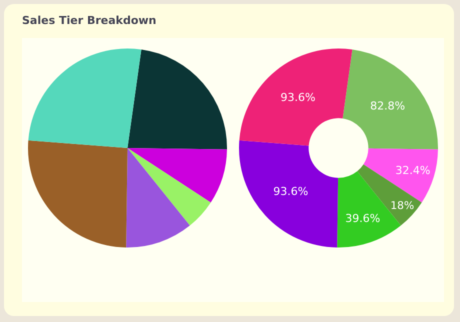 Image resolution: width=460 pixels, height=322 pixels. Describe the element at coordinates (412, 171) in the screenshot. I see `data-label: 32.4%` at that location.